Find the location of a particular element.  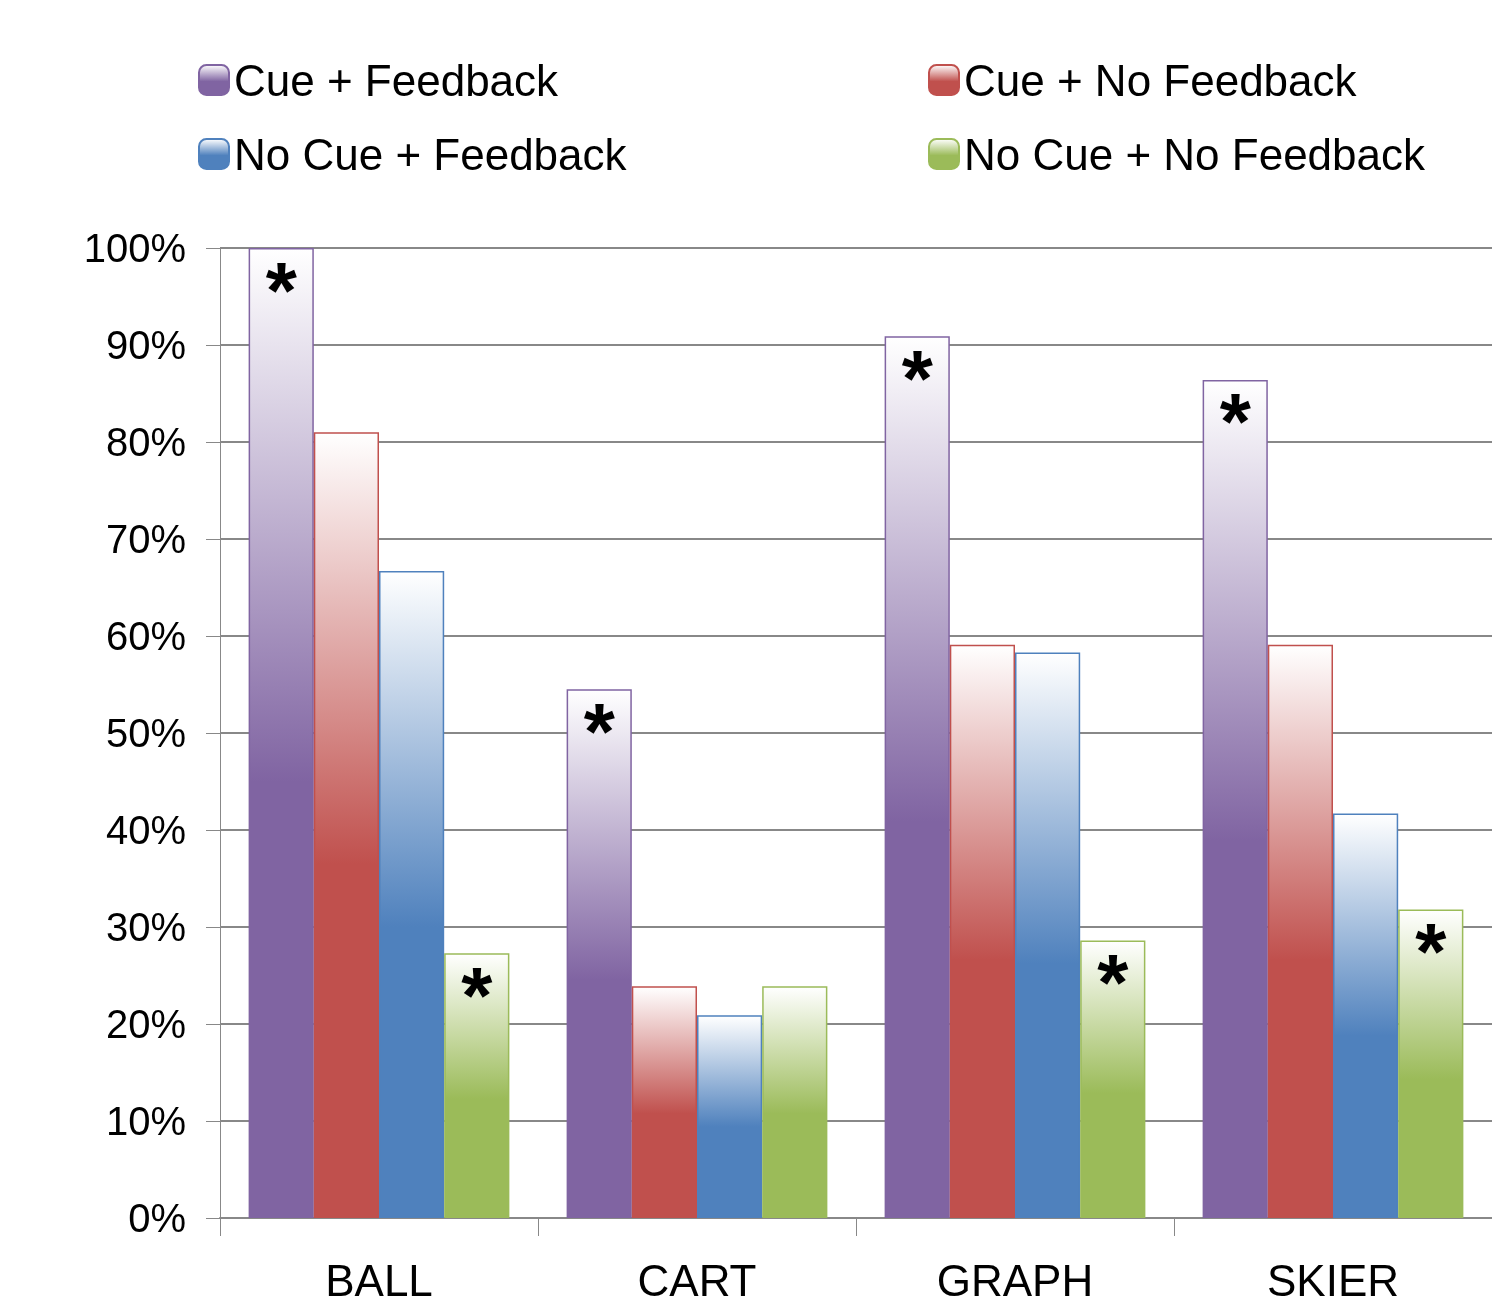

y-tick-label: 40% is located at coordinates (145, 830).